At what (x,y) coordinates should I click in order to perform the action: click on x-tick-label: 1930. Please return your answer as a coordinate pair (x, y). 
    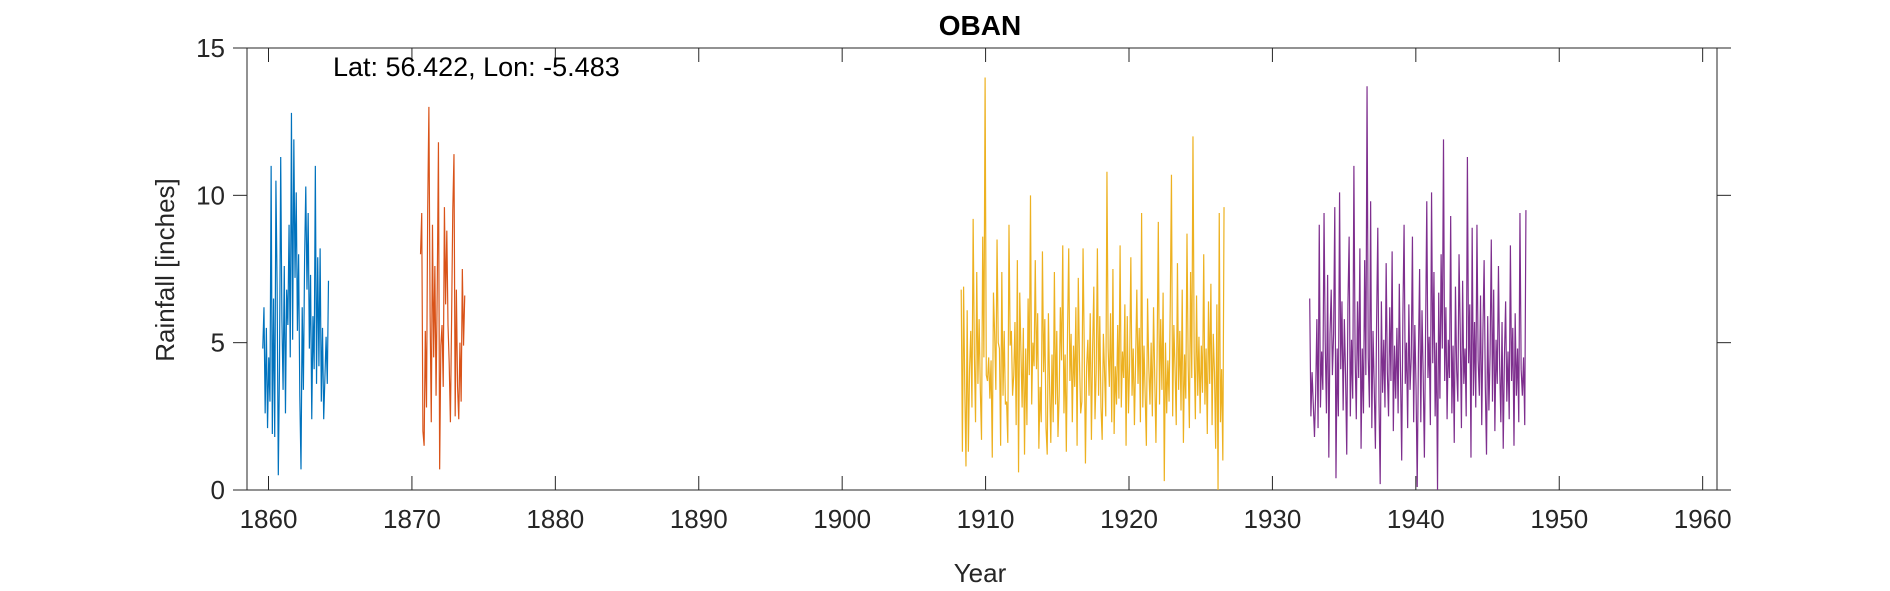
    Looking at the image, I should click on (1272, 519).